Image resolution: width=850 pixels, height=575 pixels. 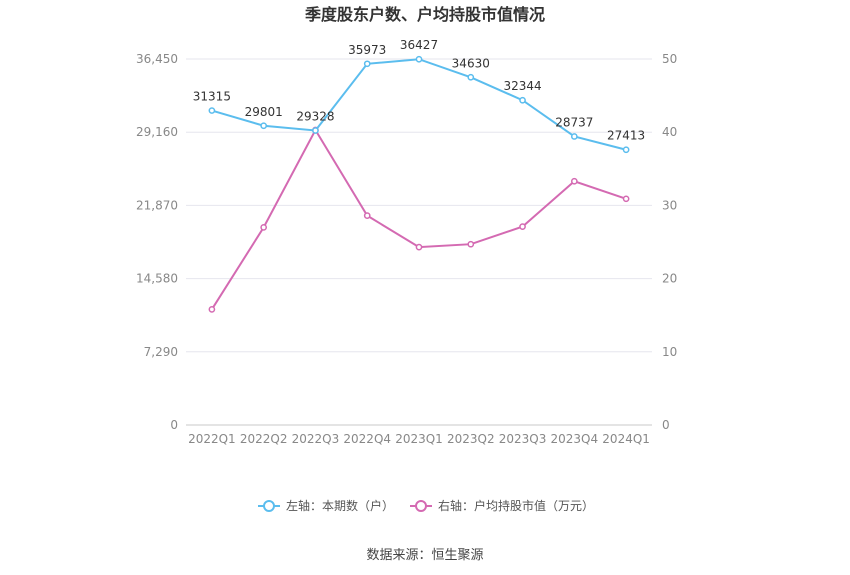 What do you see at coordinates (157, 59) in the screenshot?
I see `left-tick-label: 36,450` at bounding box center [157, 59].